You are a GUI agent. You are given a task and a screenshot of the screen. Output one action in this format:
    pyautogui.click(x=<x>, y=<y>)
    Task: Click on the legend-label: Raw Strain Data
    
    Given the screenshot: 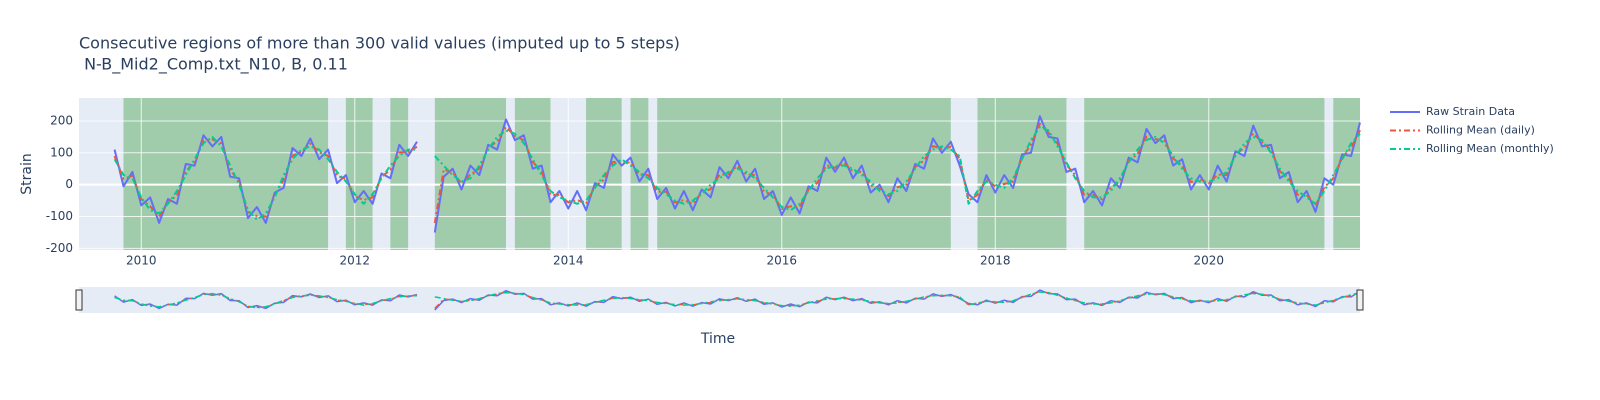 What is the action you would take?
    pyautogui.click(x=1470, y=111)
    